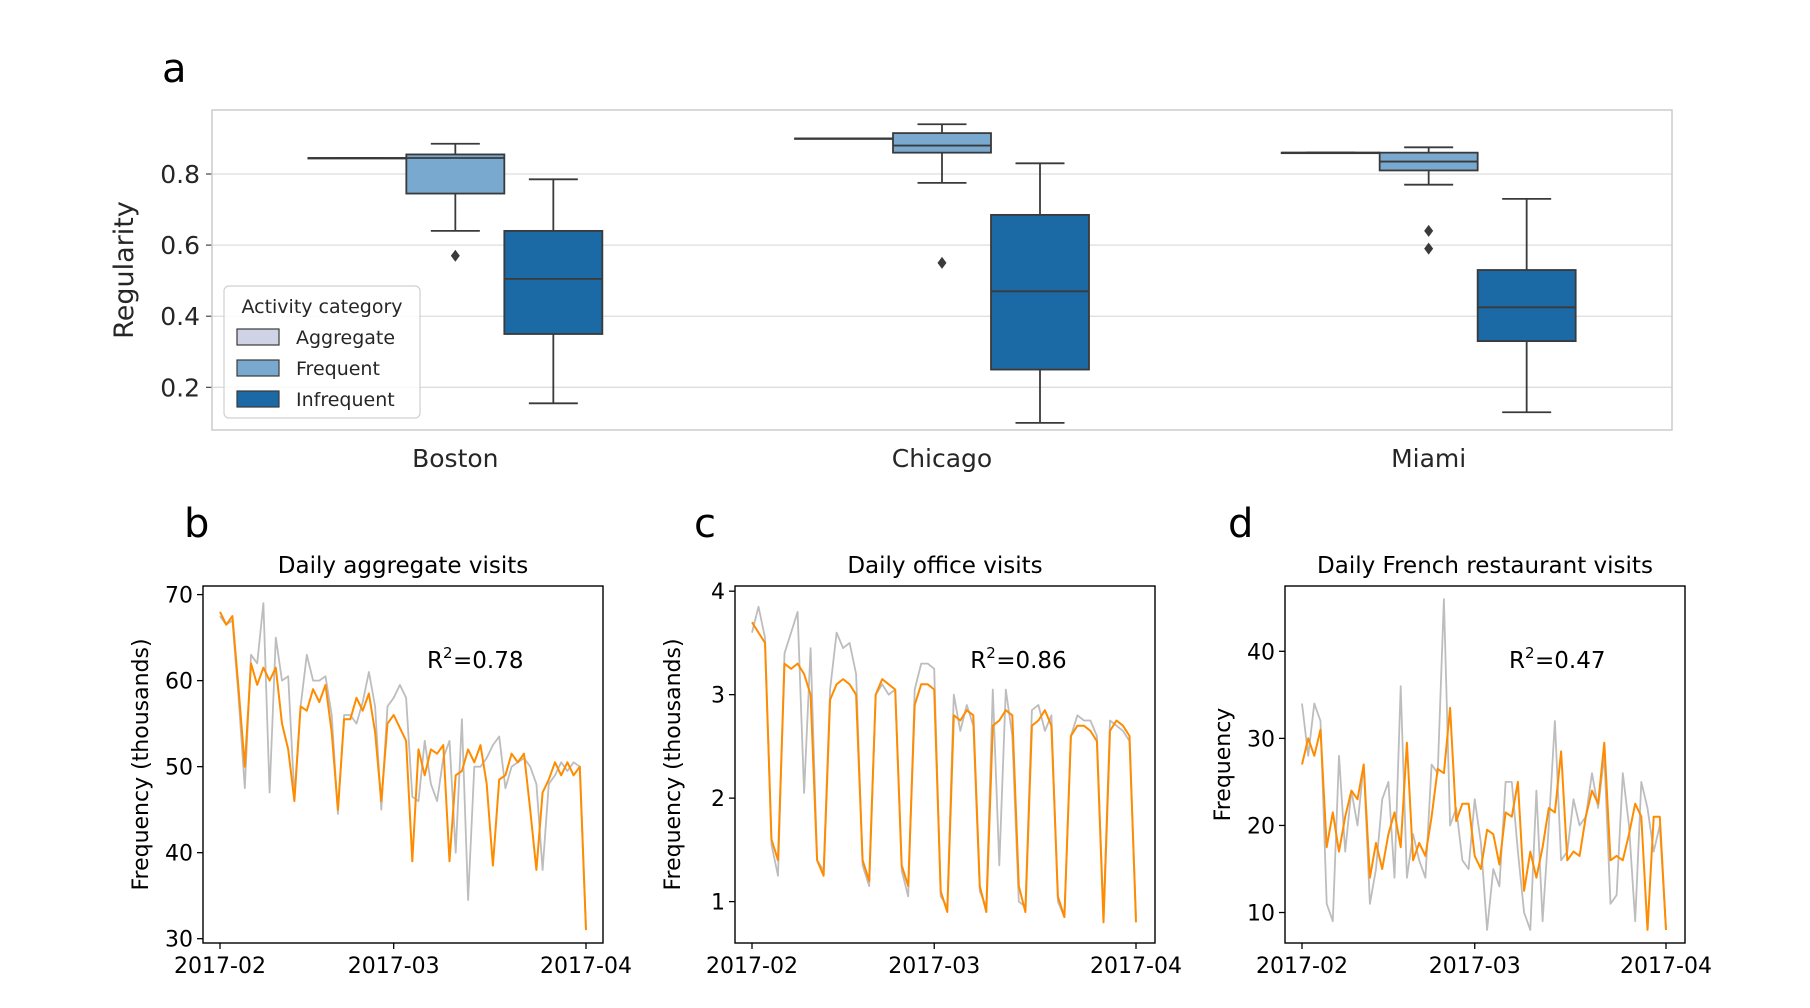  Describe the element at coordinates (1031, 661) in the screenshot. I see `r-squared-value: =0.86` at that location.